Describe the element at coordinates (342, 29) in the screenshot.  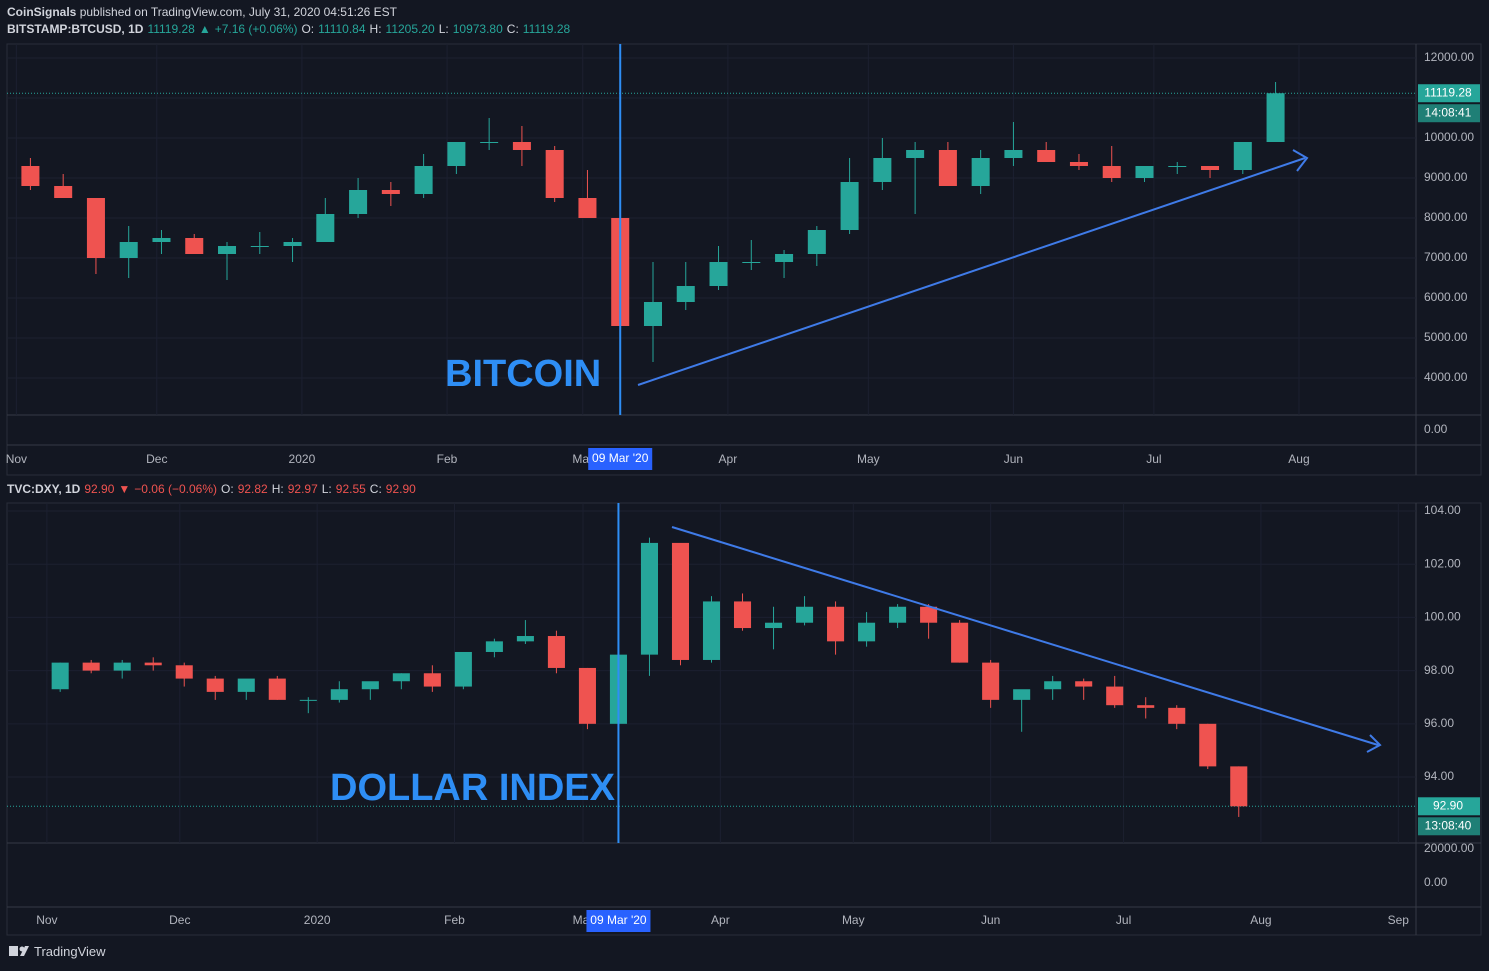
I see `ohlc-value: 11110.84` at that location.